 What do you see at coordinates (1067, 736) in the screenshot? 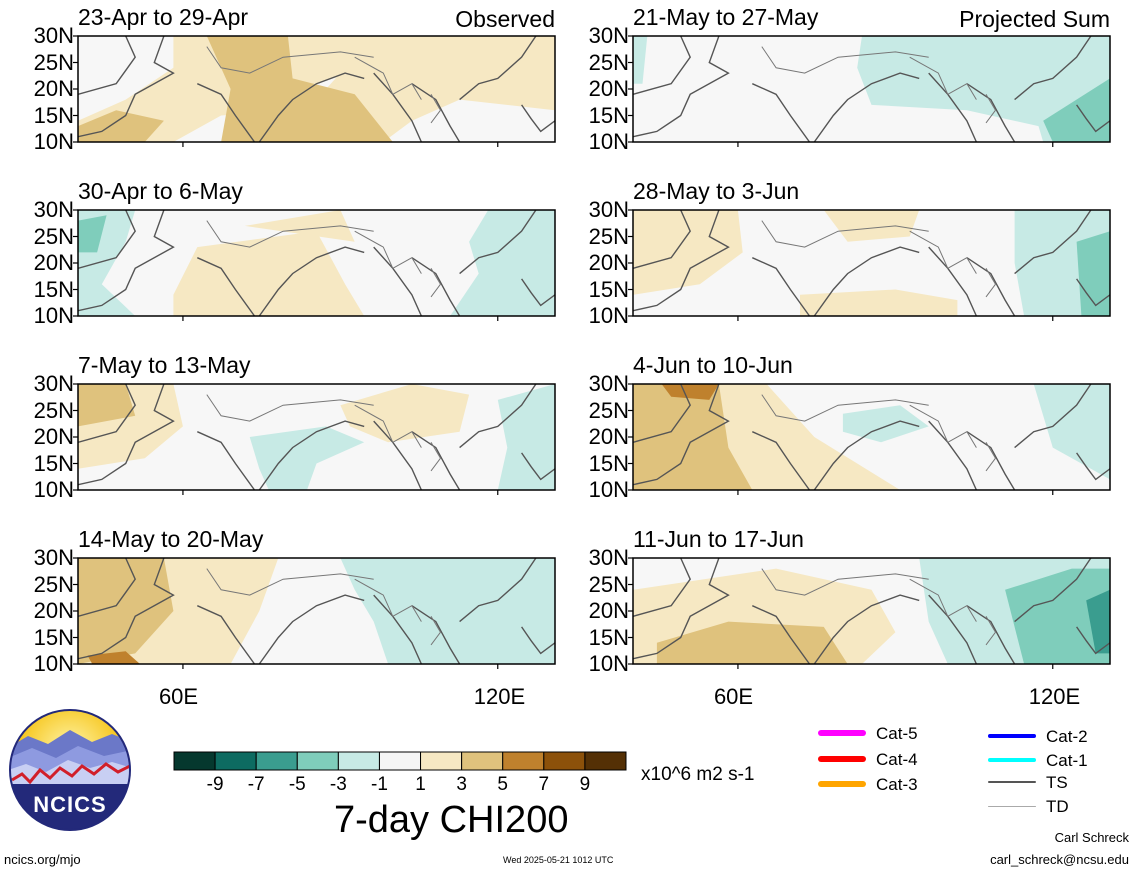
I see `legend-label: Cat-2` at bounding box center [1067, 736].